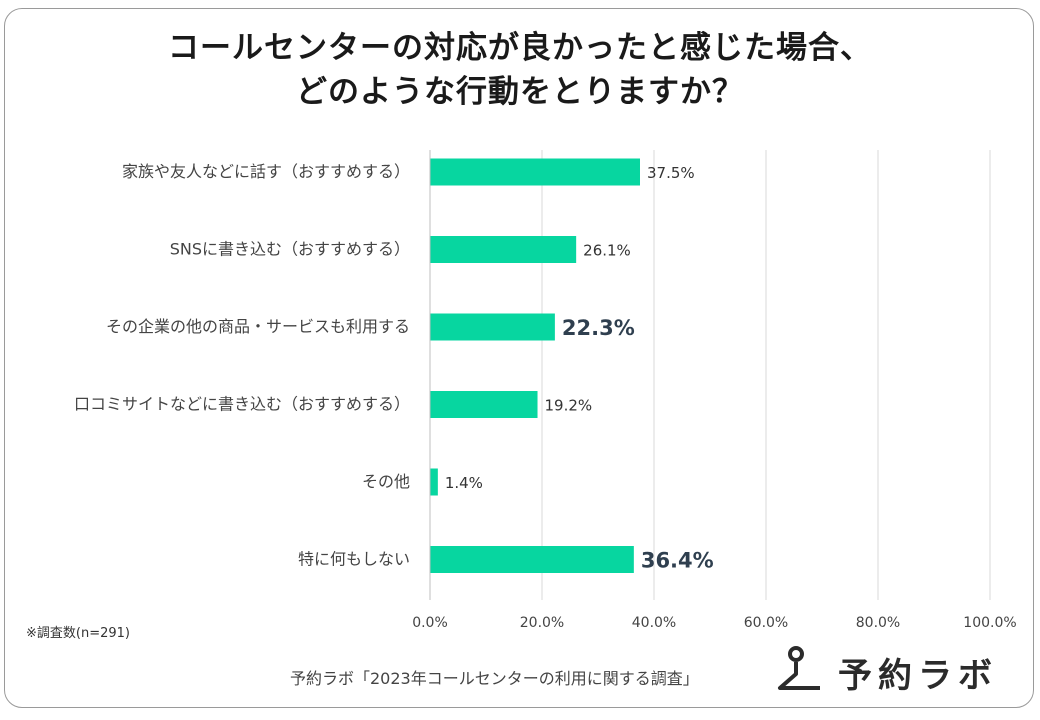  I want to click on category-label: 家族や友人などに話す（おすすめする）, so click(266, 171).